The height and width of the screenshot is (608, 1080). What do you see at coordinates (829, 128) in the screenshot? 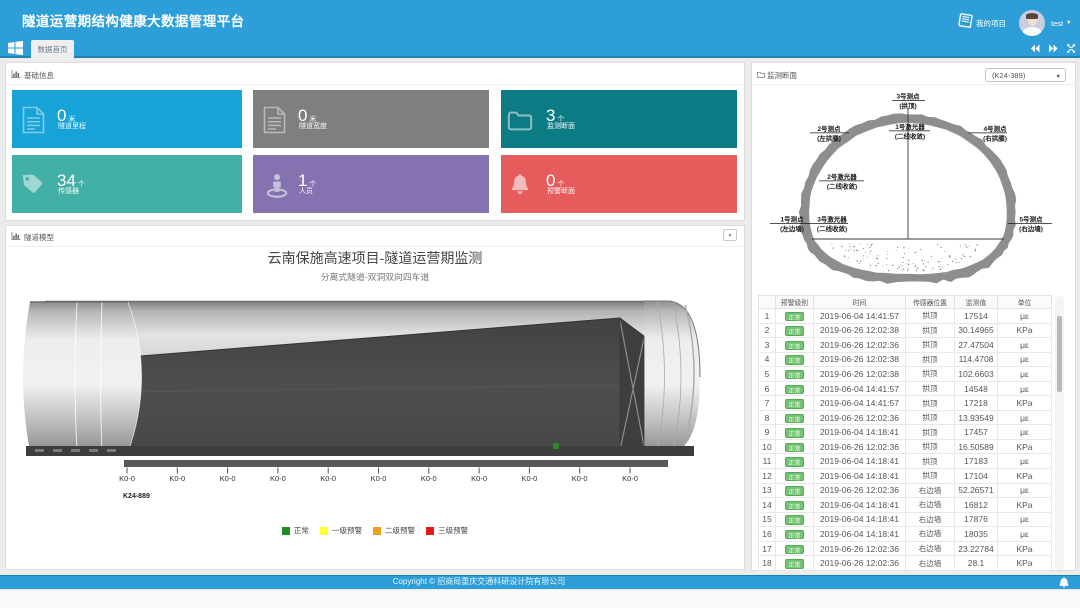
I see `svg-text: 2号测点` at bounding box center [829, 128].